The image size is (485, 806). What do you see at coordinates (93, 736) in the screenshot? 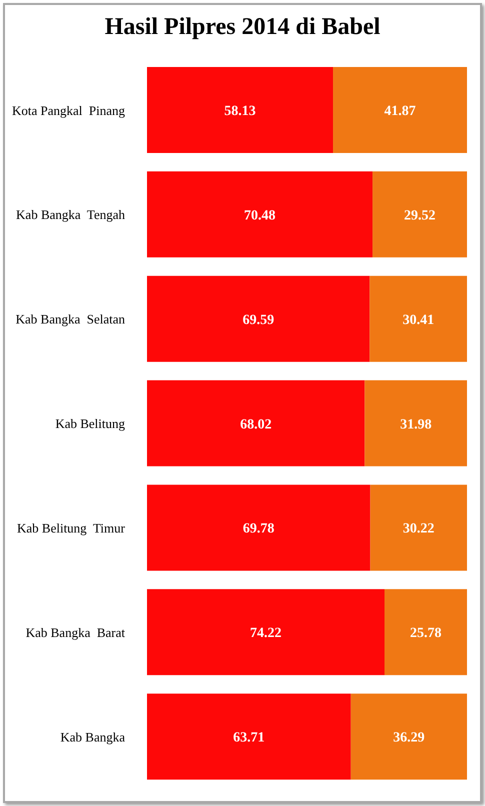
I see `y-tick-label: Kab Bangka` at bounding box center [93, 736].